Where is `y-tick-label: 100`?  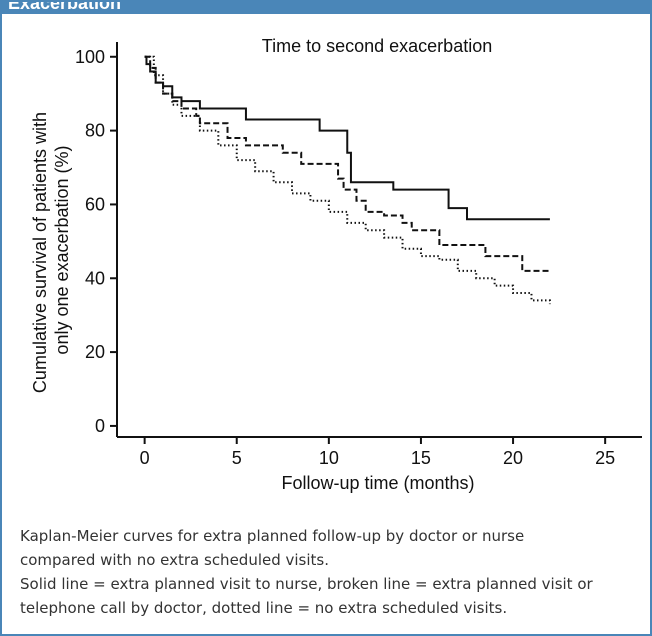 y-tick-label: 100 is located at coordinates (90, 57).